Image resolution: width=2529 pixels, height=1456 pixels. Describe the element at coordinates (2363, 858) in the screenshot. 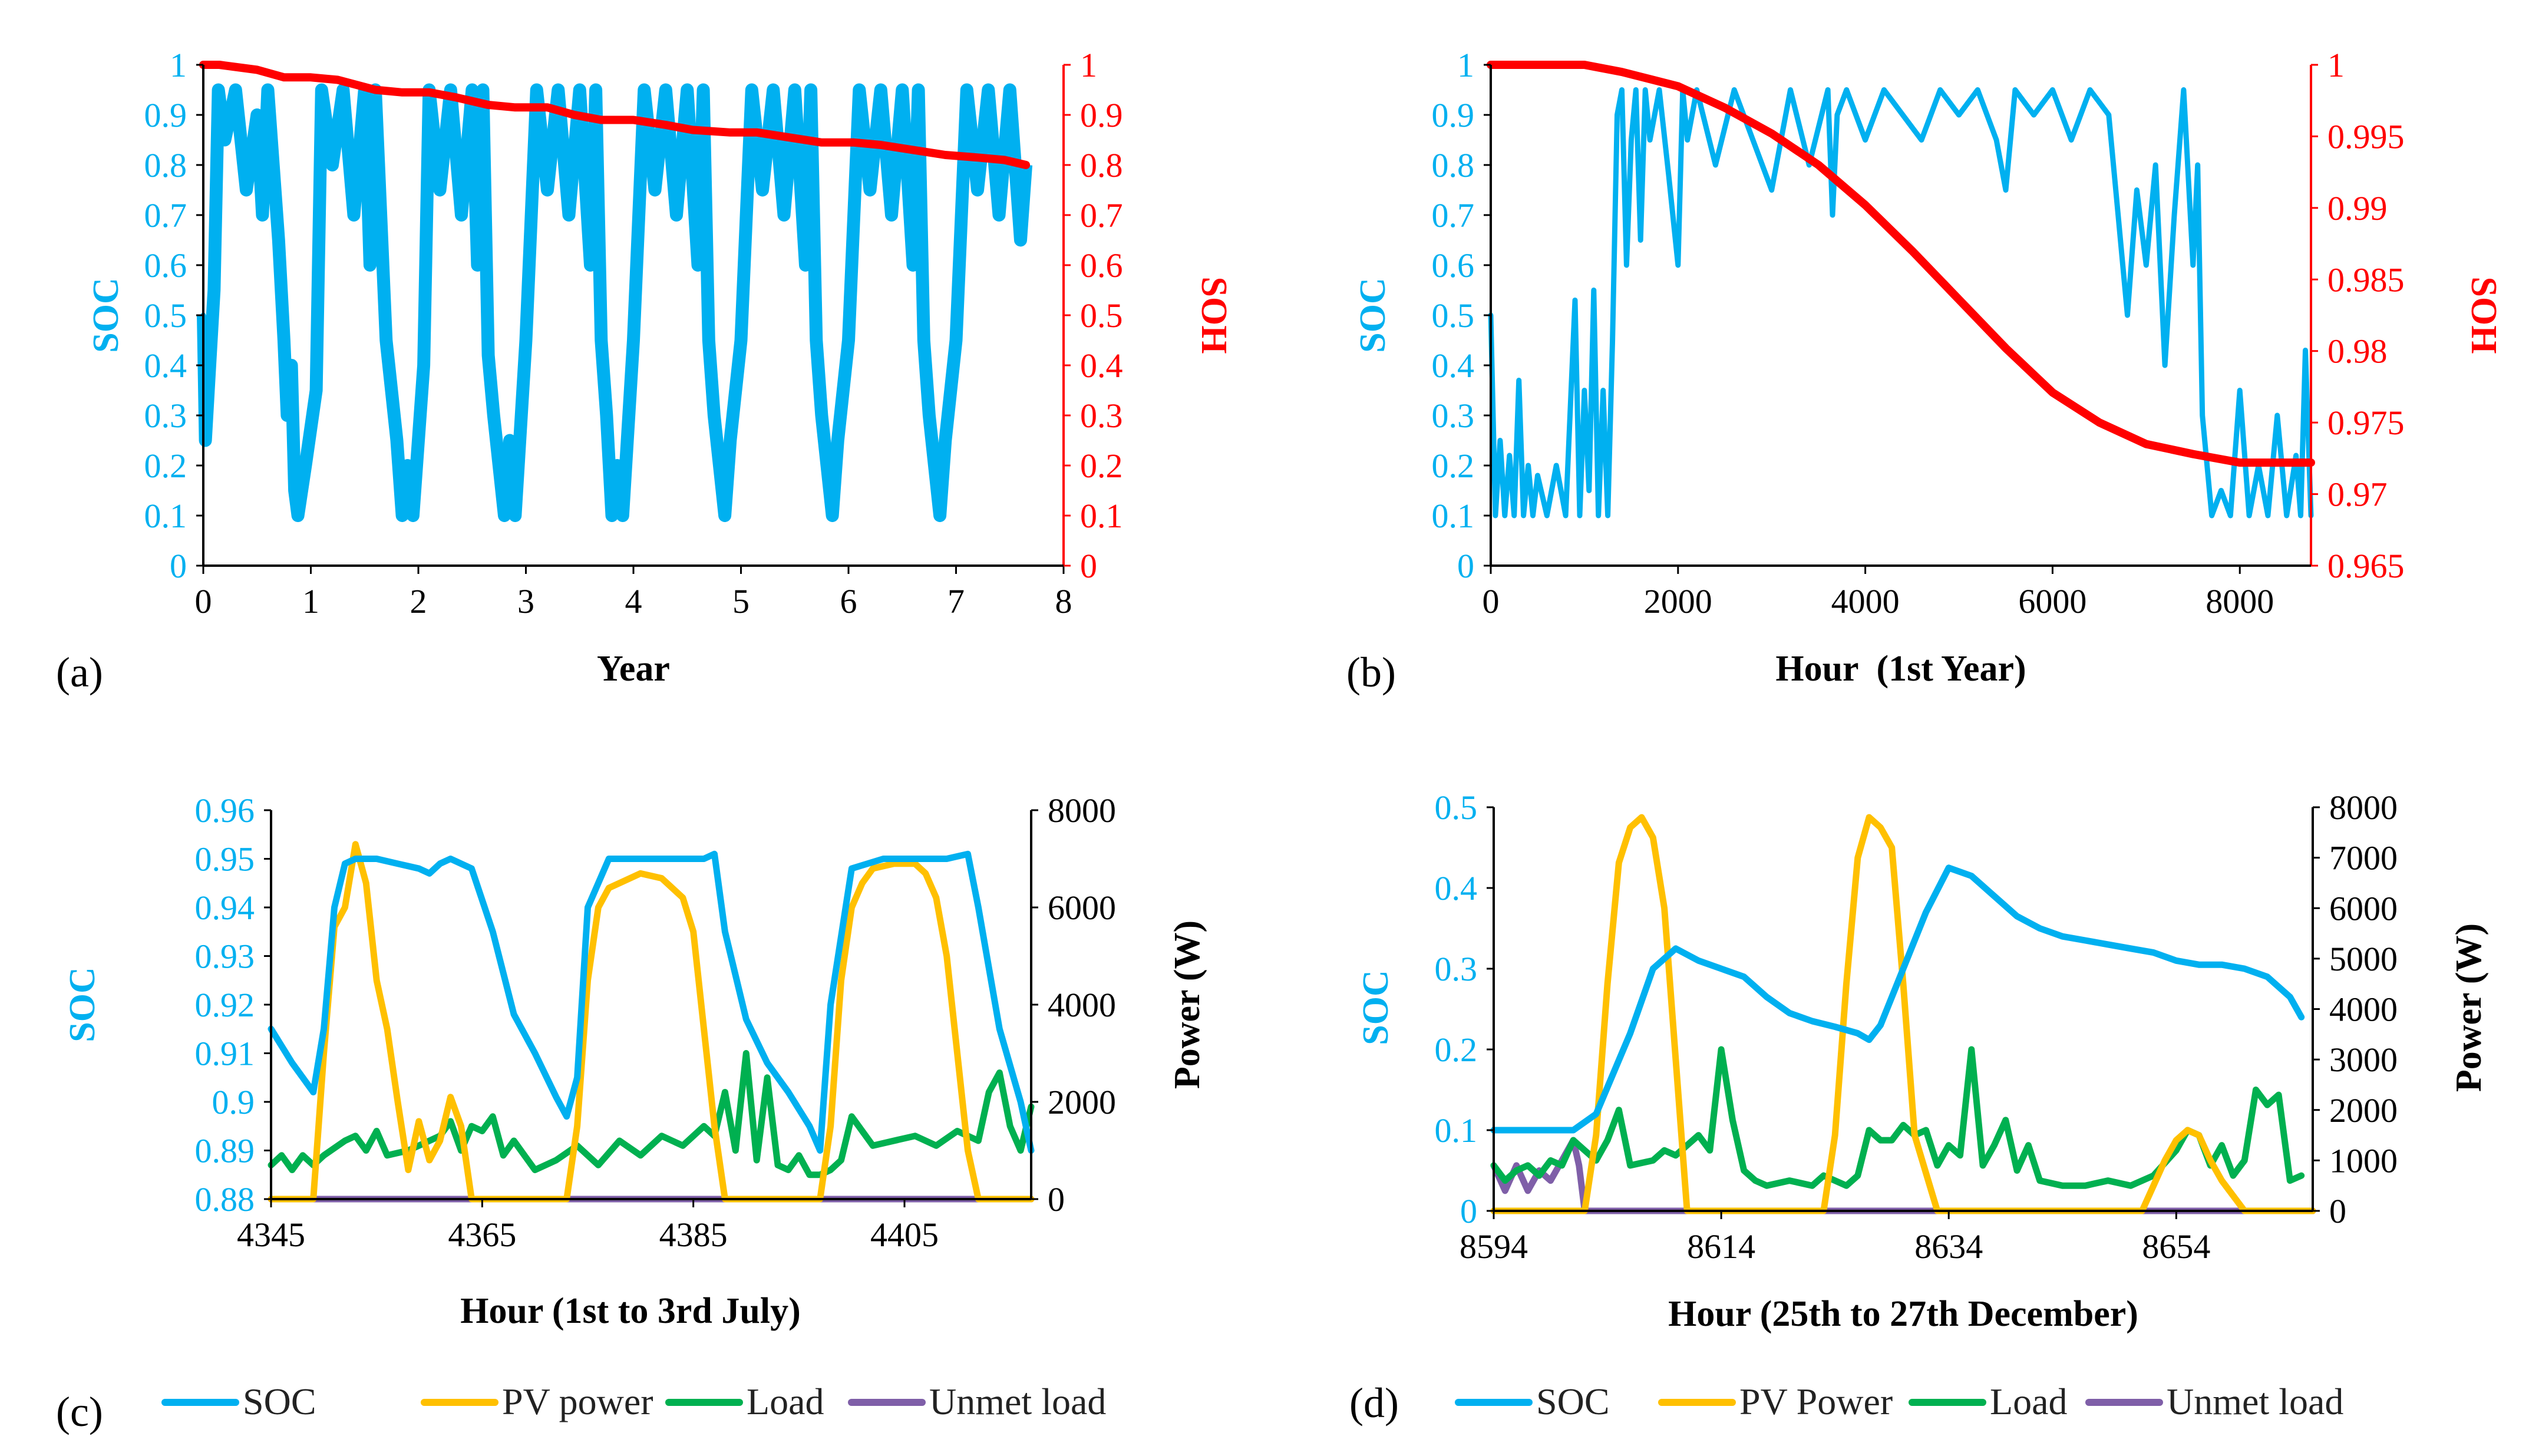

I see `panel-d-y2-tick-label: 7000` at that location.